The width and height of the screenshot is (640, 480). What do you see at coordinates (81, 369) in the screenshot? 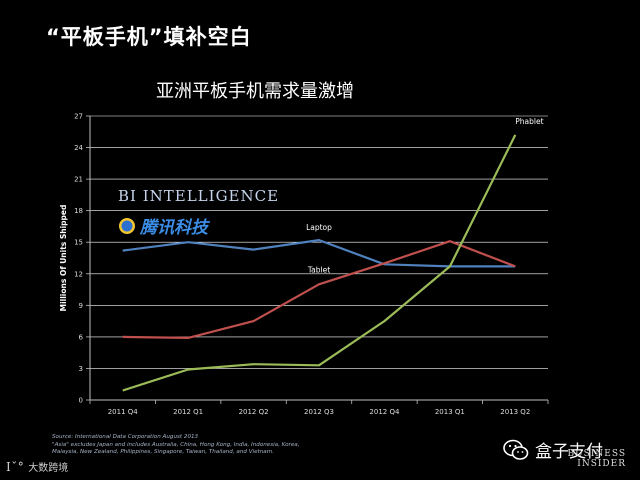
I see `y-tick-label: 3` at bounding box center [81, 369].